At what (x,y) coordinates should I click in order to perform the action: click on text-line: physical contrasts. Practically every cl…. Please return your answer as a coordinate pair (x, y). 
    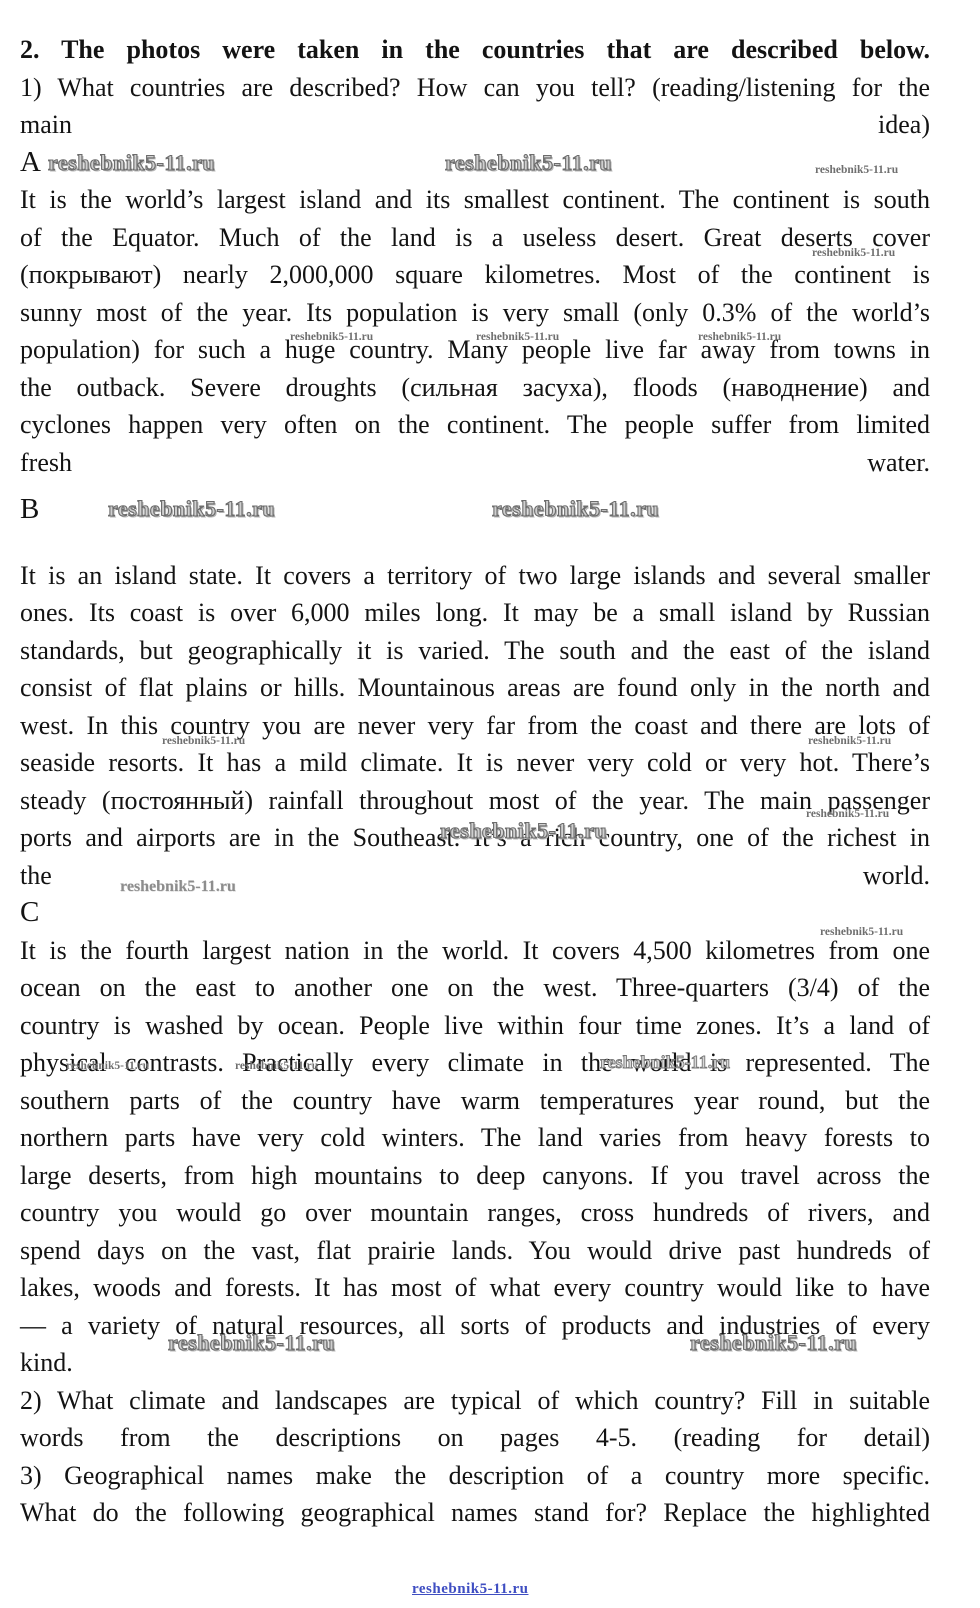
    Looking at the image, I should click on (475, 1062).